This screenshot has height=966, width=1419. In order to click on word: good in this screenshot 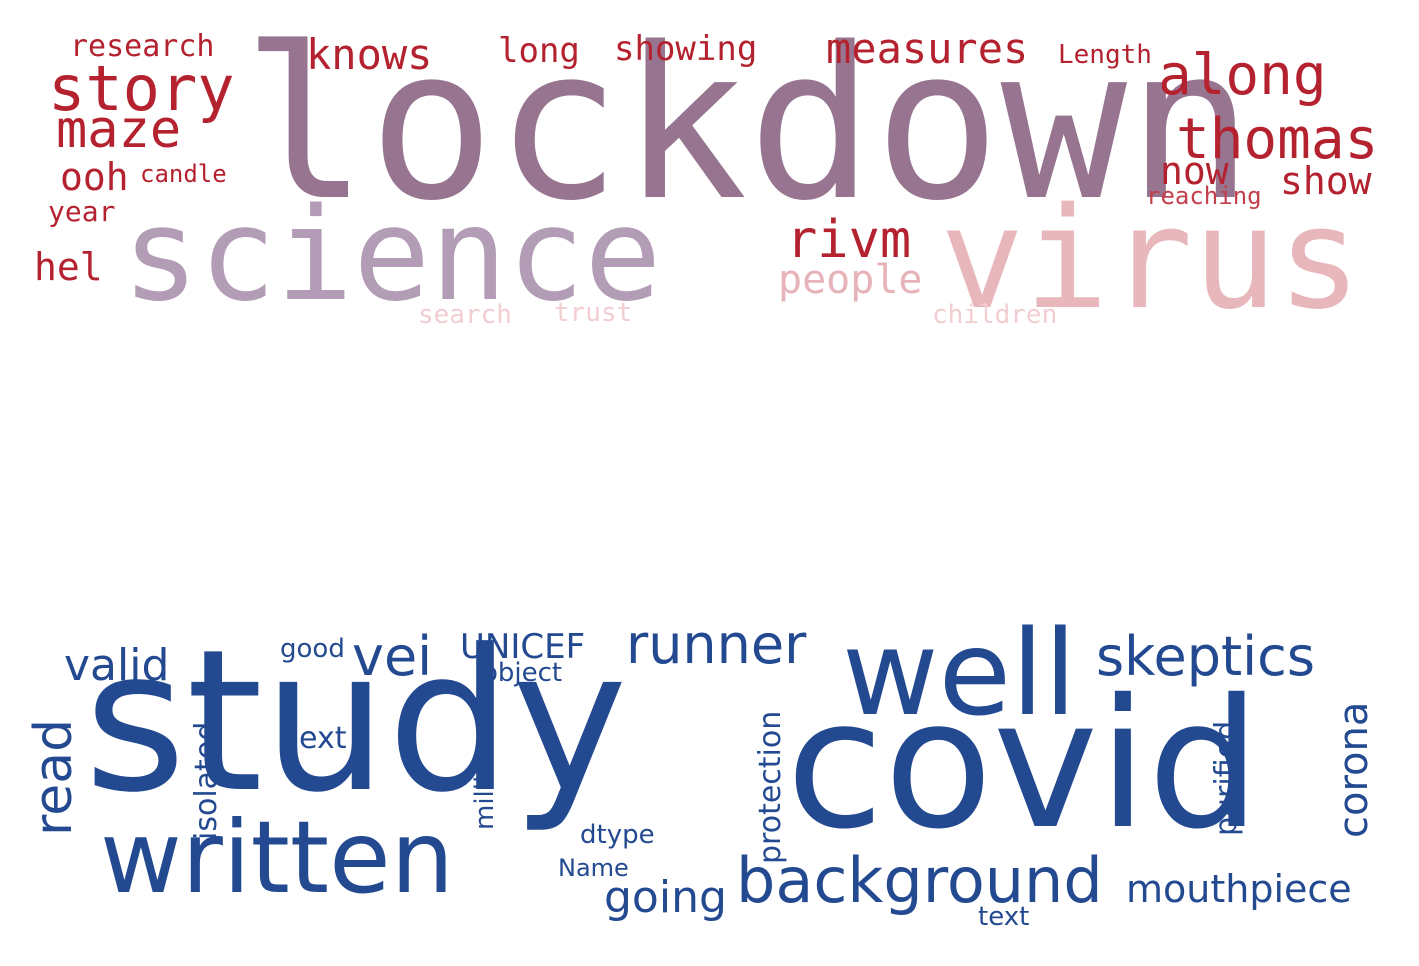, I will do `click(312, 649)`.